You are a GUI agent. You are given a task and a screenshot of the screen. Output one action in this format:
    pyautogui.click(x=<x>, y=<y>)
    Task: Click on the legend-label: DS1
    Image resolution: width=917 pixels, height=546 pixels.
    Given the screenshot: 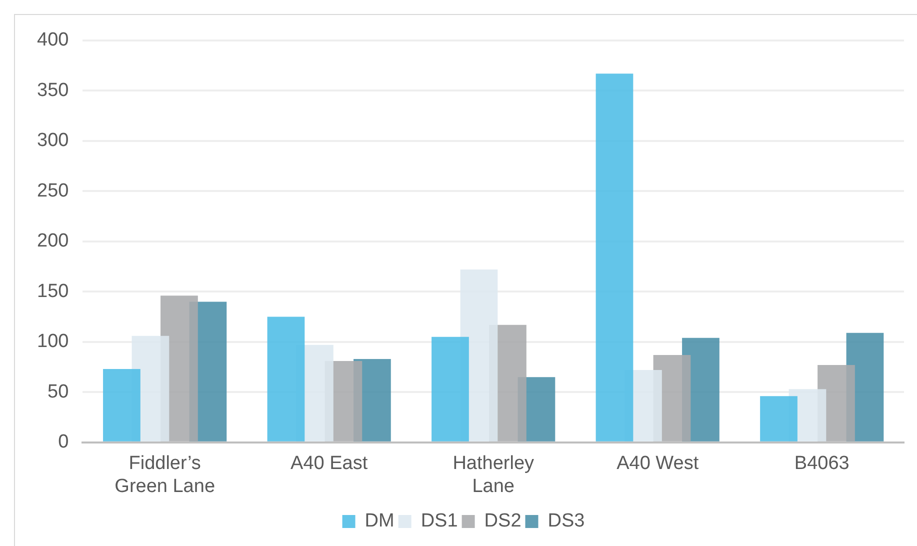 What is the action you would take?
    pyautogui.click(x=439, y=521)
    